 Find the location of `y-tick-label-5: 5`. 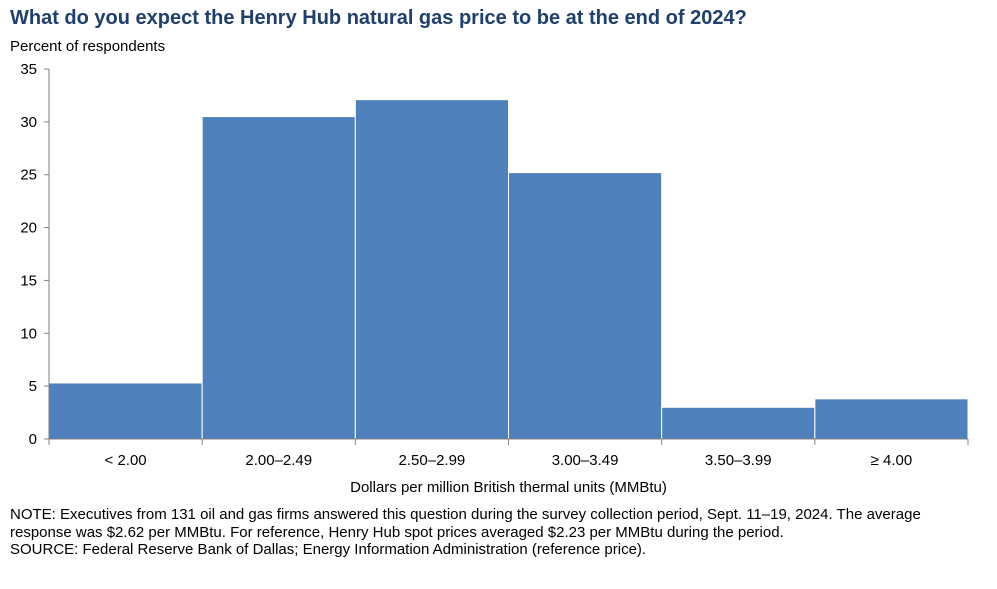

y-tick-label-5: 5 is located at coordinates (33, 386).